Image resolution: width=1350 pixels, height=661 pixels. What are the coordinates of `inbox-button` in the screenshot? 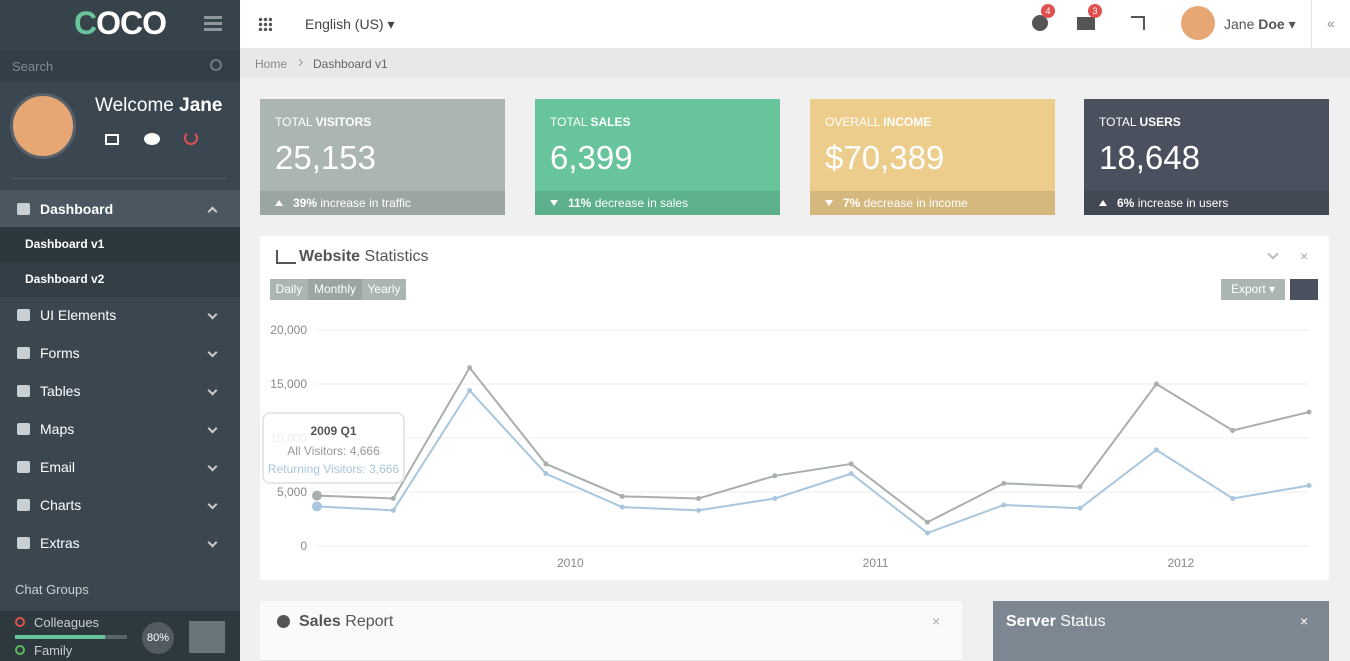 It's located at (207, 637).